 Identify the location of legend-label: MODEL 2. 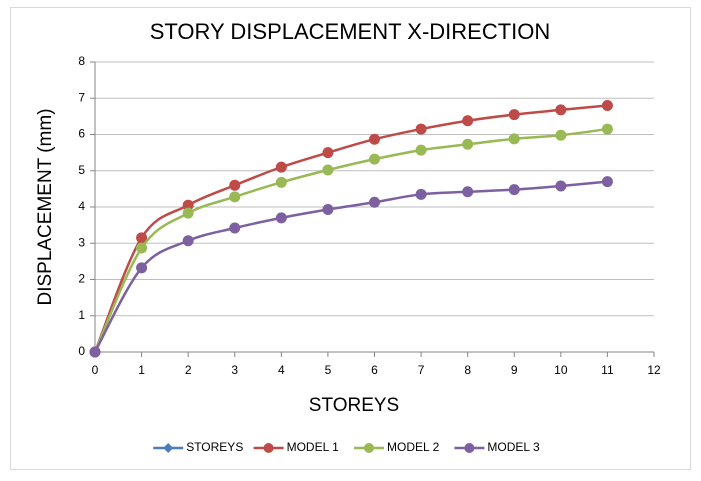
(413, 447).